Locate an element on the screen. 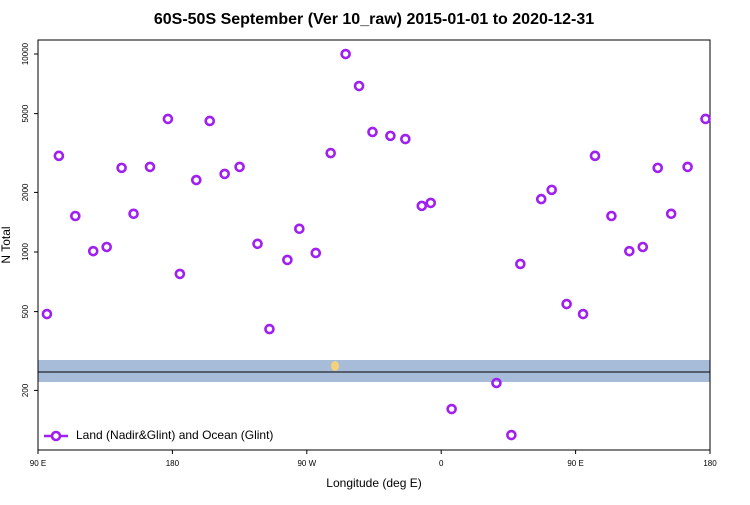  legend-marker is located at coordinates (56, 436).